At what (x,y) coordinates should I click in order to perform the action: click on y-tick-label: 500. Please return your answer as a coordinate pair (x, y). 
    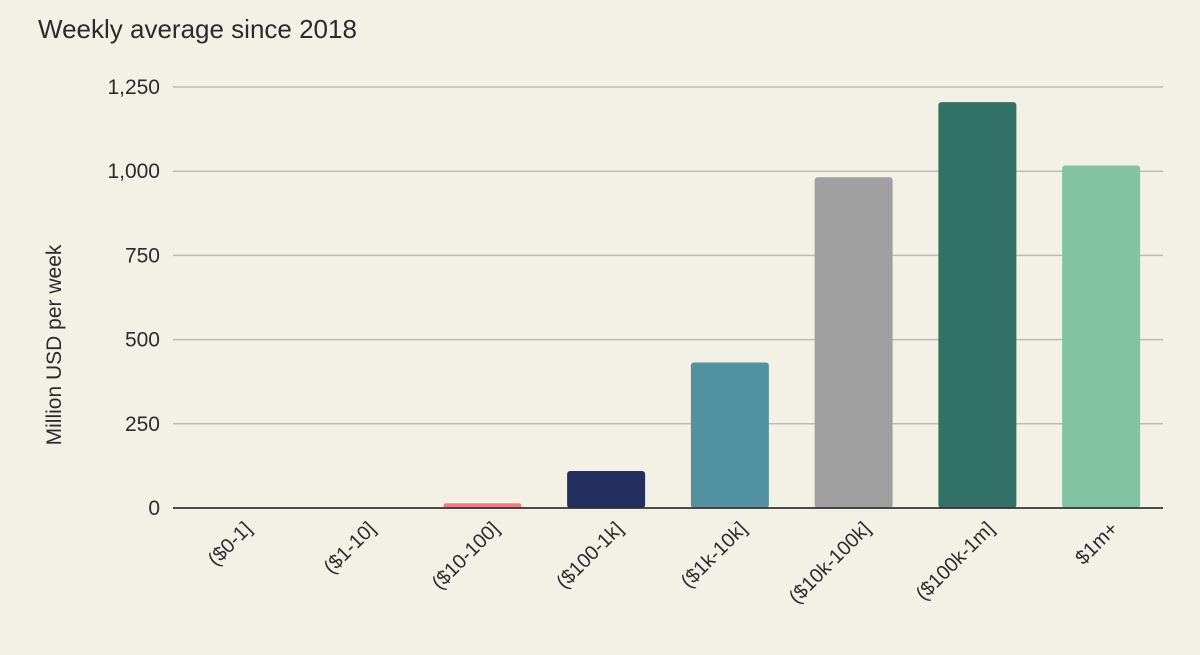
    Looking at the image, I should click on (142, 340).